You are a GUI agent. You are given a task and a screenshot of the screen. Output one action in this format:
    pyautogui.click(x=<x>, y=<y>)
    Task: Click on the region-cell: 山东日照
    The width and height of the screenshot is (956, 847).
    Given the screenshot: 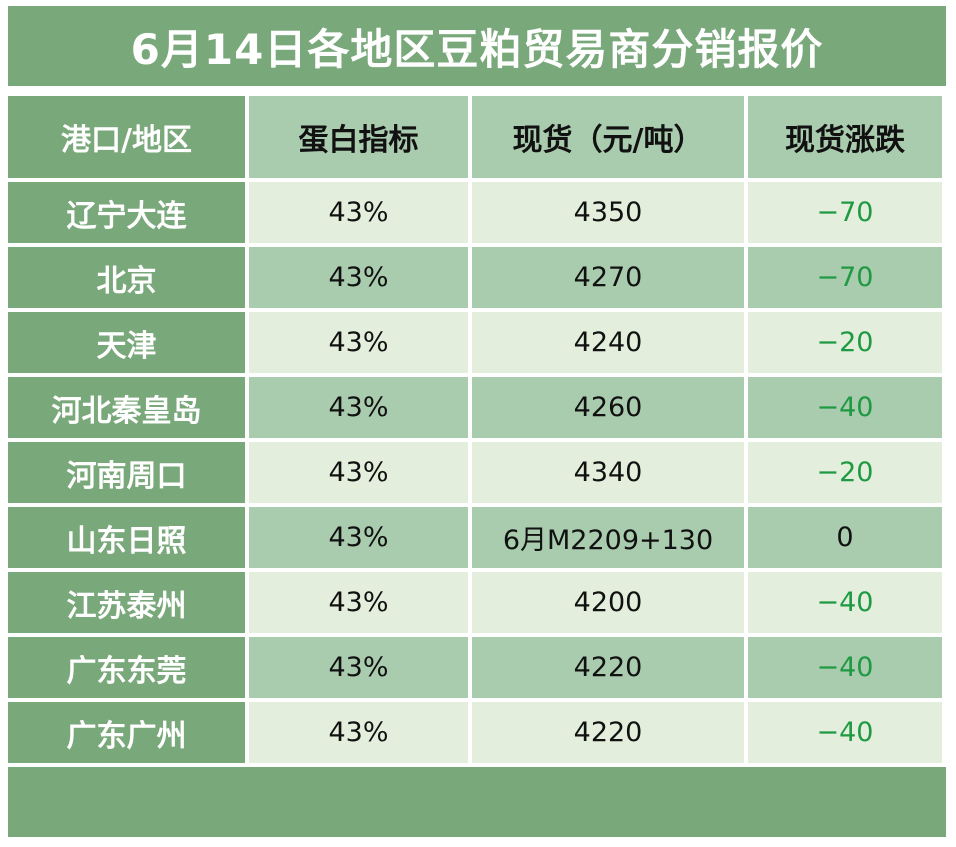 What is the action you would take?
    pyautogui.click(x=126, y=537)
    